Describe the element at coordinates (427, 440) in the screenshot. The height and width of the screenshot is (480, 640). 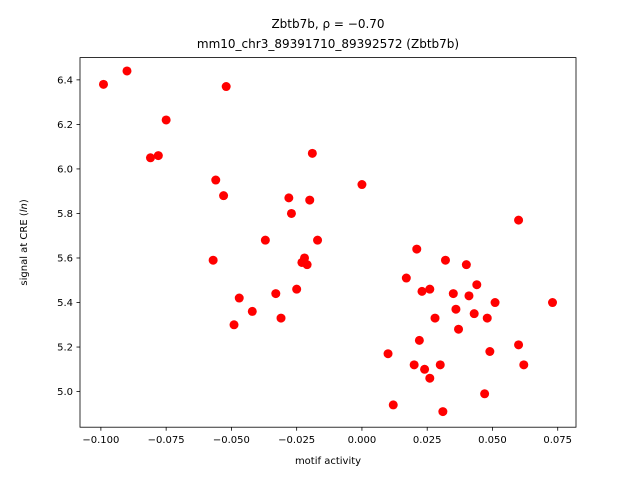
I see `x-tick-label: 0.025` at that location.